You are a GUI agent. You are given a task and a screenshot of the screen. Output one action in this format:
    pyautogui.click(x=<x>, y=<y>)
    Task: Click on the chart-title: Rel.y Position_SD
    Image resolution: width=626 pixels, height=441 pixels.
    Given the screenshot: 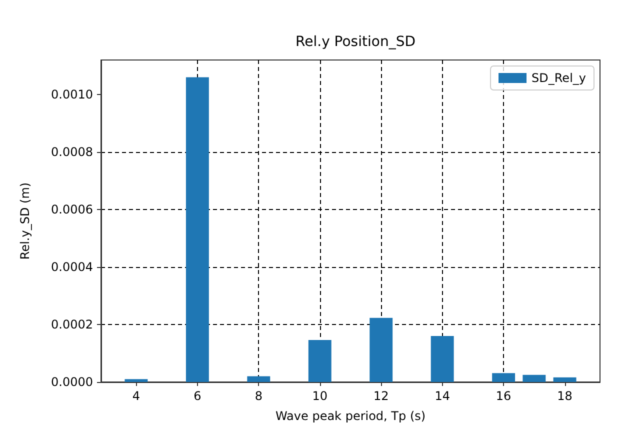 What is the action you would take?
    pyautogui.click(x=356, y=42)
    